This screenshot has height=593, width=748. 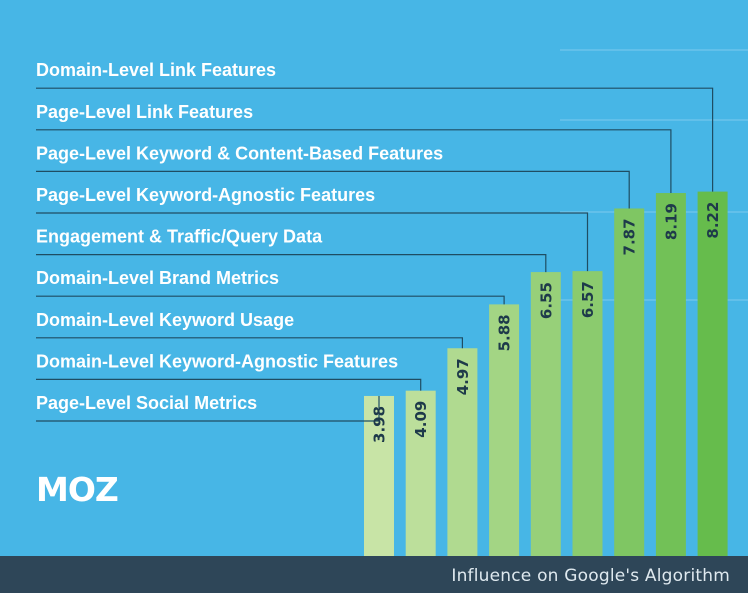 What do you see at coordinates (590, 576) in the screenshot?
I see `x-axis-caption: Influence on Google's Algorithm` at bounding box center [590, 576].